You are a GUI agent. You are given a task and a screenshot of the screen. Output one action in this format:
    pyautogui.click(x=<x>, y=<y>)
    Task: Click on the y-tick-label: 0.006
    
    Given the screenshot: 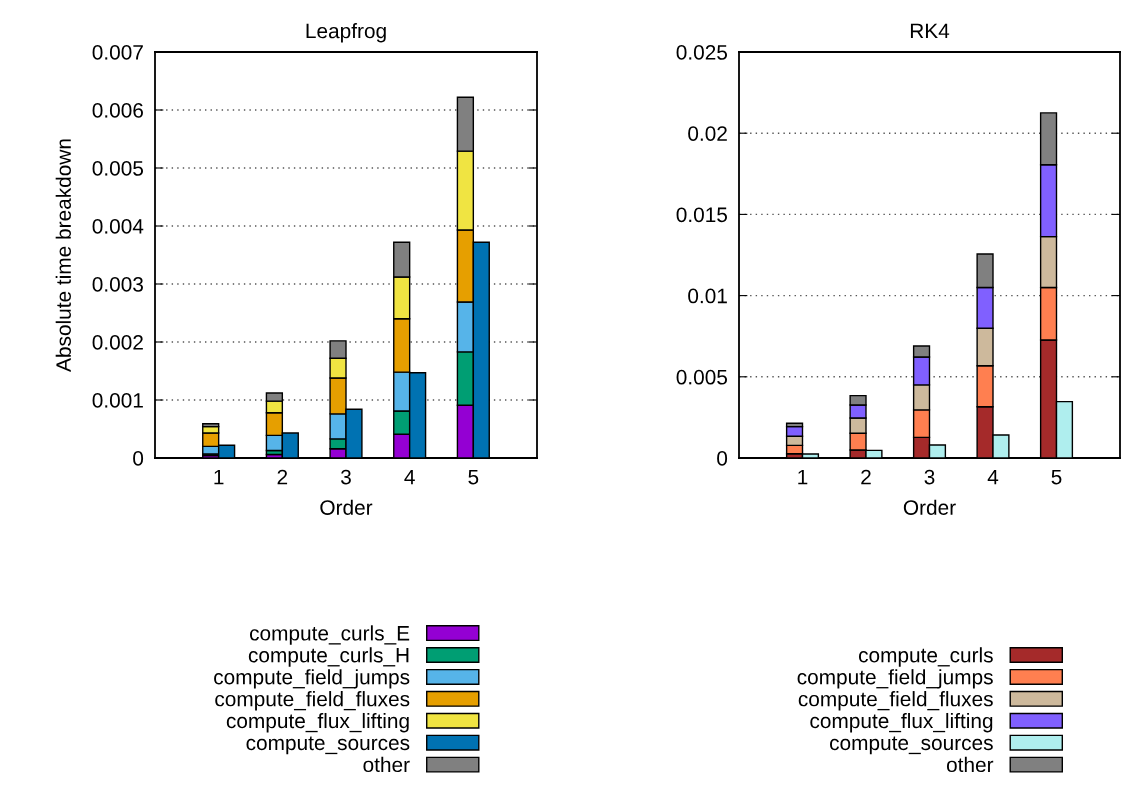 What is the action you would take?
    pyautogui.click(x=117, y=110)
    